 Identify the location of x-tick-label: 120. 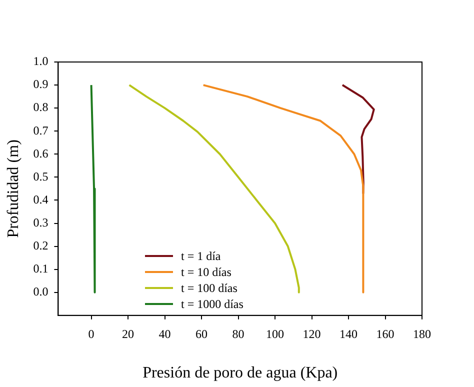
(311, 333).